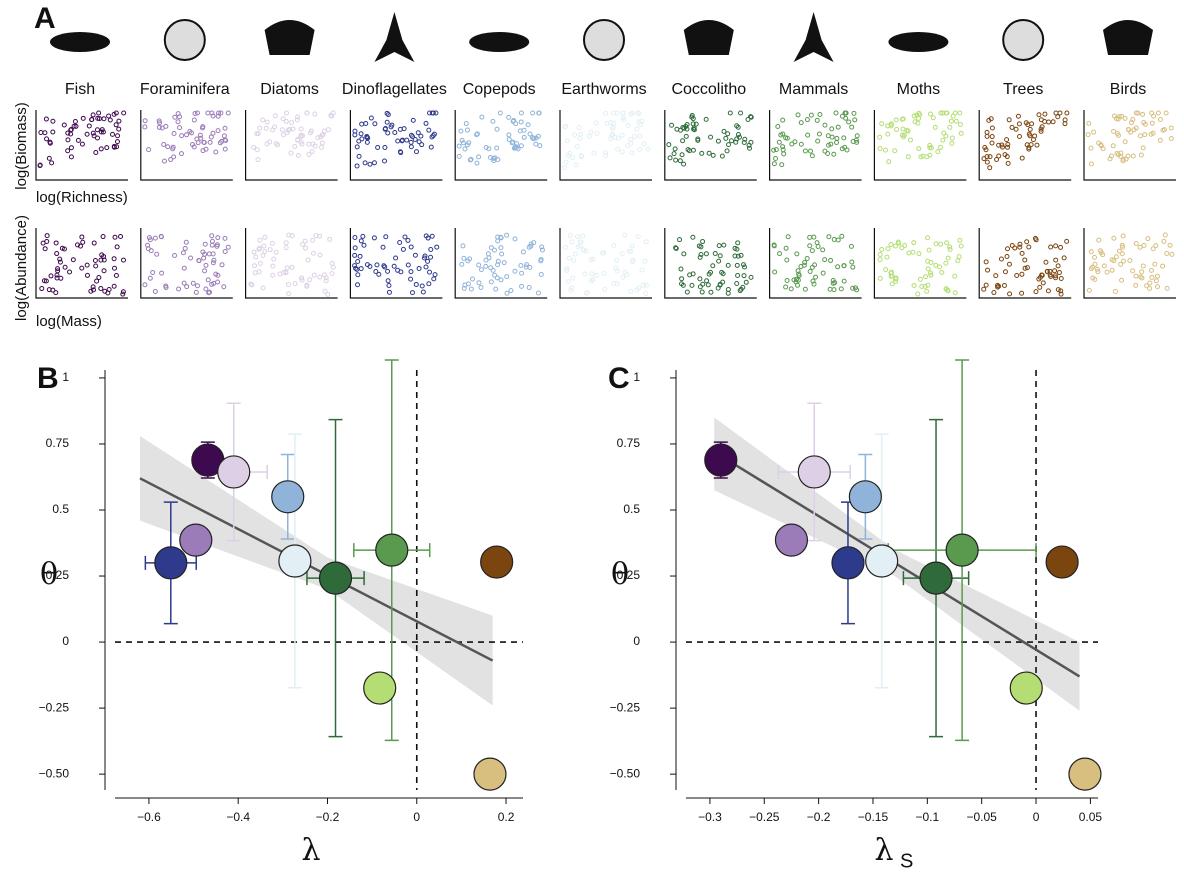 This screenshot has height=872, width=1184. I want to click on y-tick-label: 0, so click(636, 641).